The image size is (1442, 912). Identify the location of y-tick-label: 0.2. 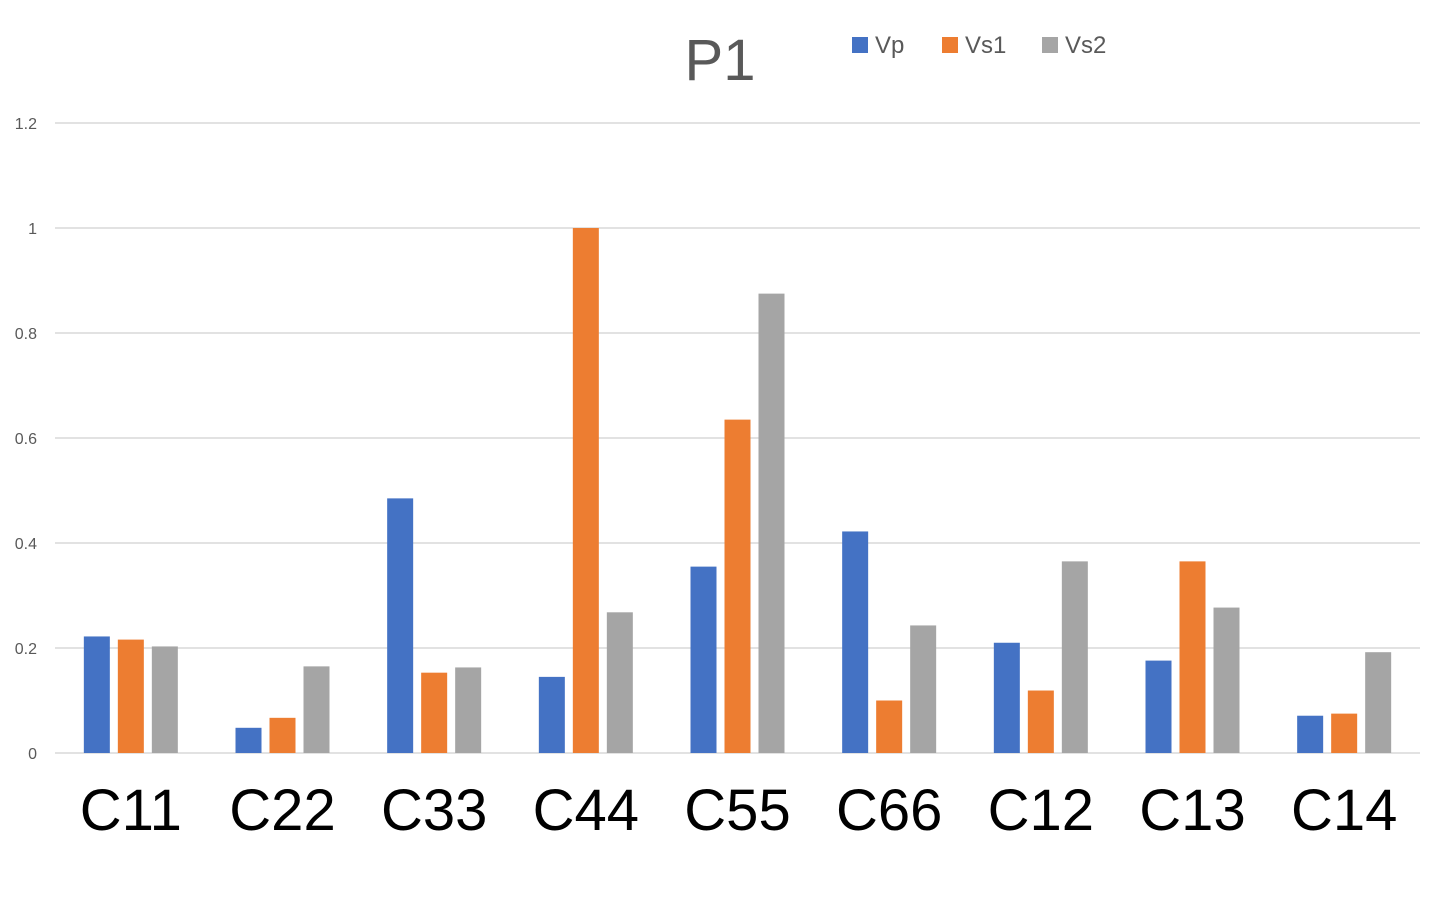
(26, 649).